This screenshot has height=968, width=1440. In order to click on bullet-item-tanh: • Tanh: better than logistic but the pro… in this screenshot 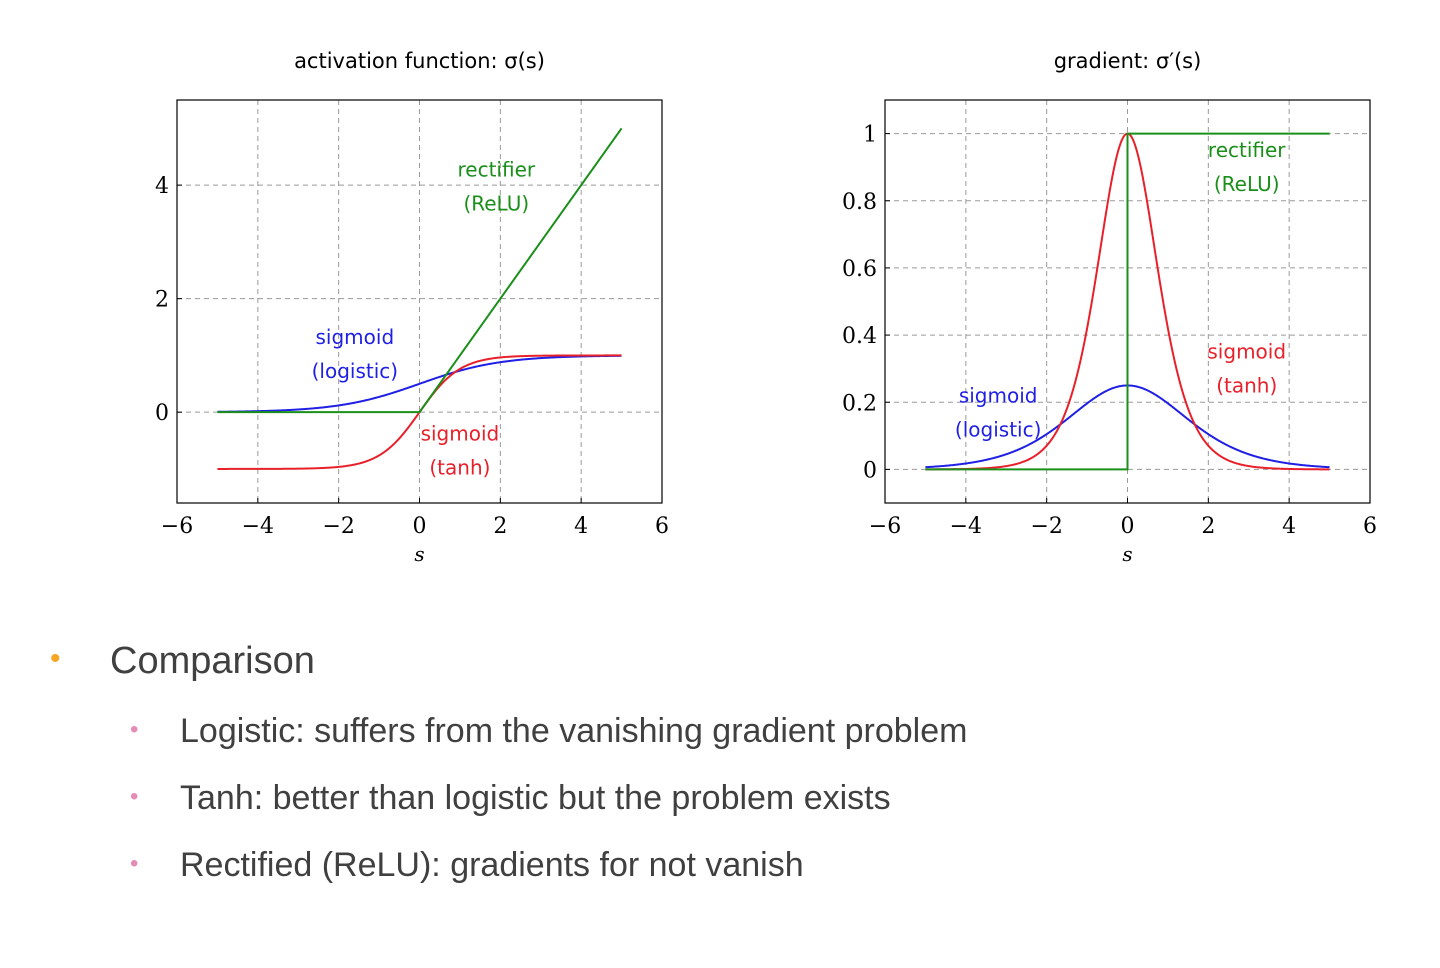, I will do `click(510, 798)`.